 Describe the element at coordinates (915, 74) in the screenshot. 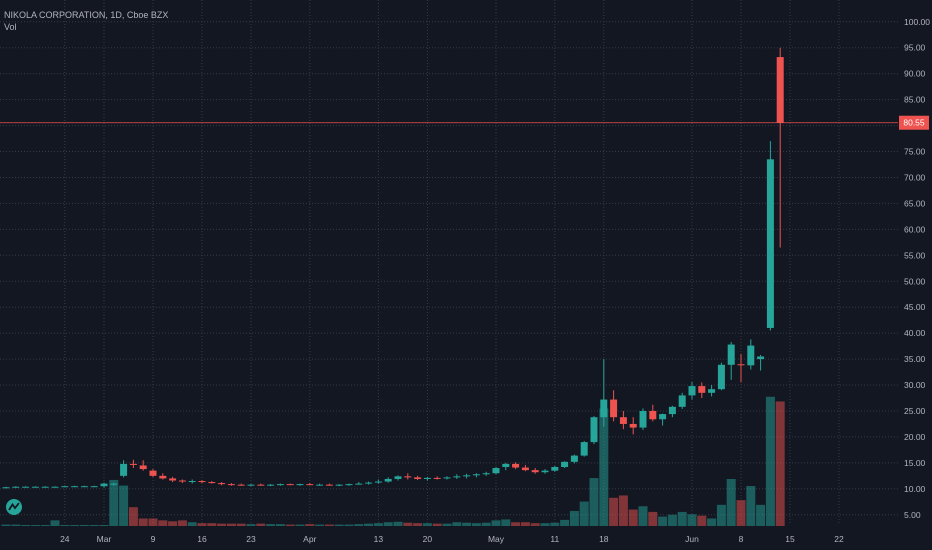

I see `price-tick-label: 90.00` at that location.